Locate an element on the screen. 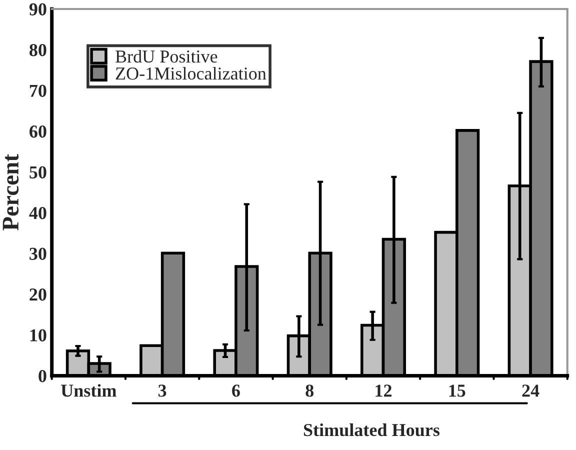 Image resolution: width=576 pixels, height=450 pixels. y-tick-label: 40 is located at coordinates (37, 213).